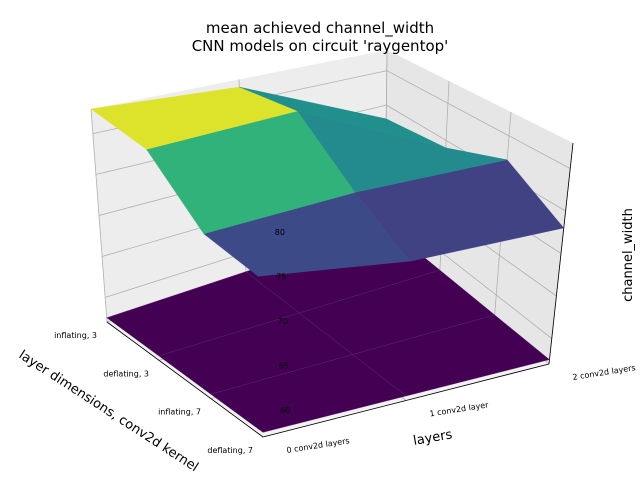 This screenshot has height=480, width=640. Describe the element at coordinates (604, 372) in the screenshot. I see `y-tick-label: 2 conv2d layers` at that location.